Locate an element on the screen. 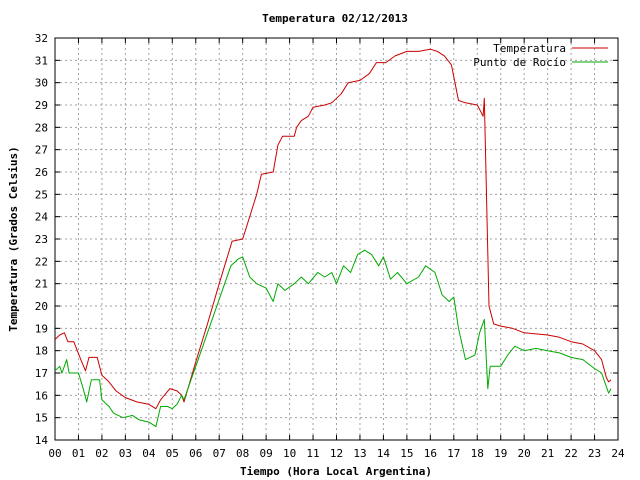 This screenshot has height=480, width=640. y-tick-label: 27 is located at coordinates (41, 150).